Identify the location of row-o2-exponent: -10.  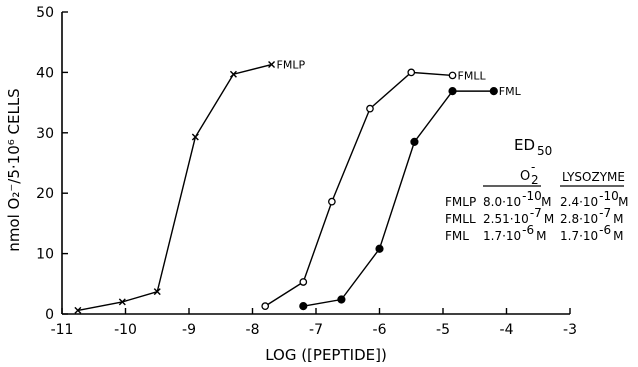
(532, 196).